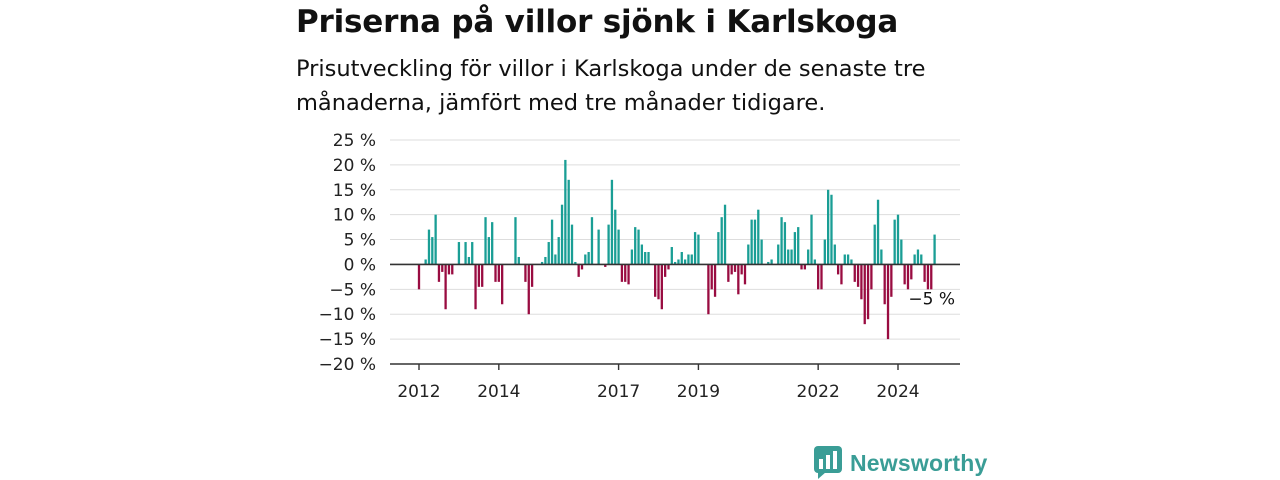 Image resolution: width=1280 pixels, height=480 pixels. I want to click on x-tick-label: 2024, so click(897, 392).